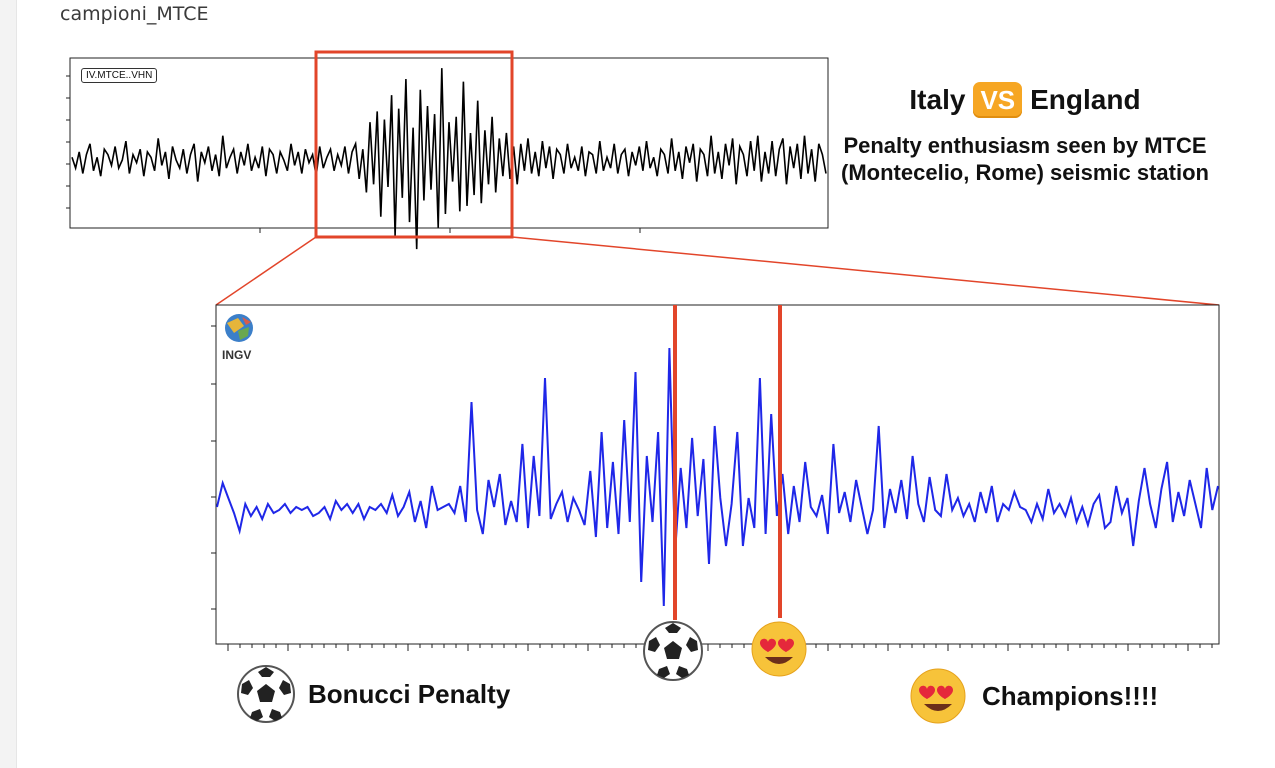 Image resolution: width=1275 pixels, height=768 pixels. I want to click on zoom-highlight-box, so click(414, 144).